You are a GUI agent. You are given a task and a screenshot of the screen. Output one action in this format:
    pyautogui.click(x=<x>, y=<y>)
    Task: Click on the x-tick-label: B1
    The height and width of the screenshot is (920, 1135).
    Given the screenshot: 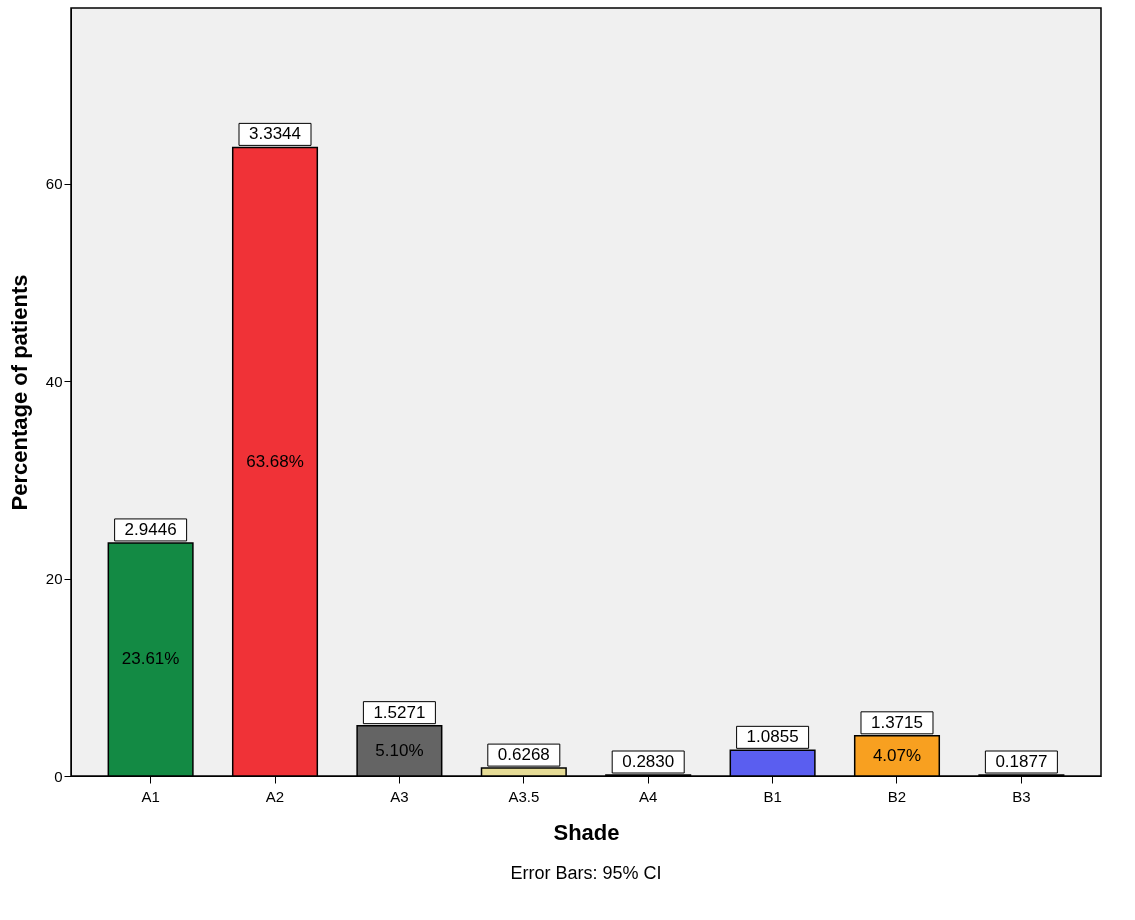 What is the action you would take?
    pyautogui.click(x=772, y=796)
    